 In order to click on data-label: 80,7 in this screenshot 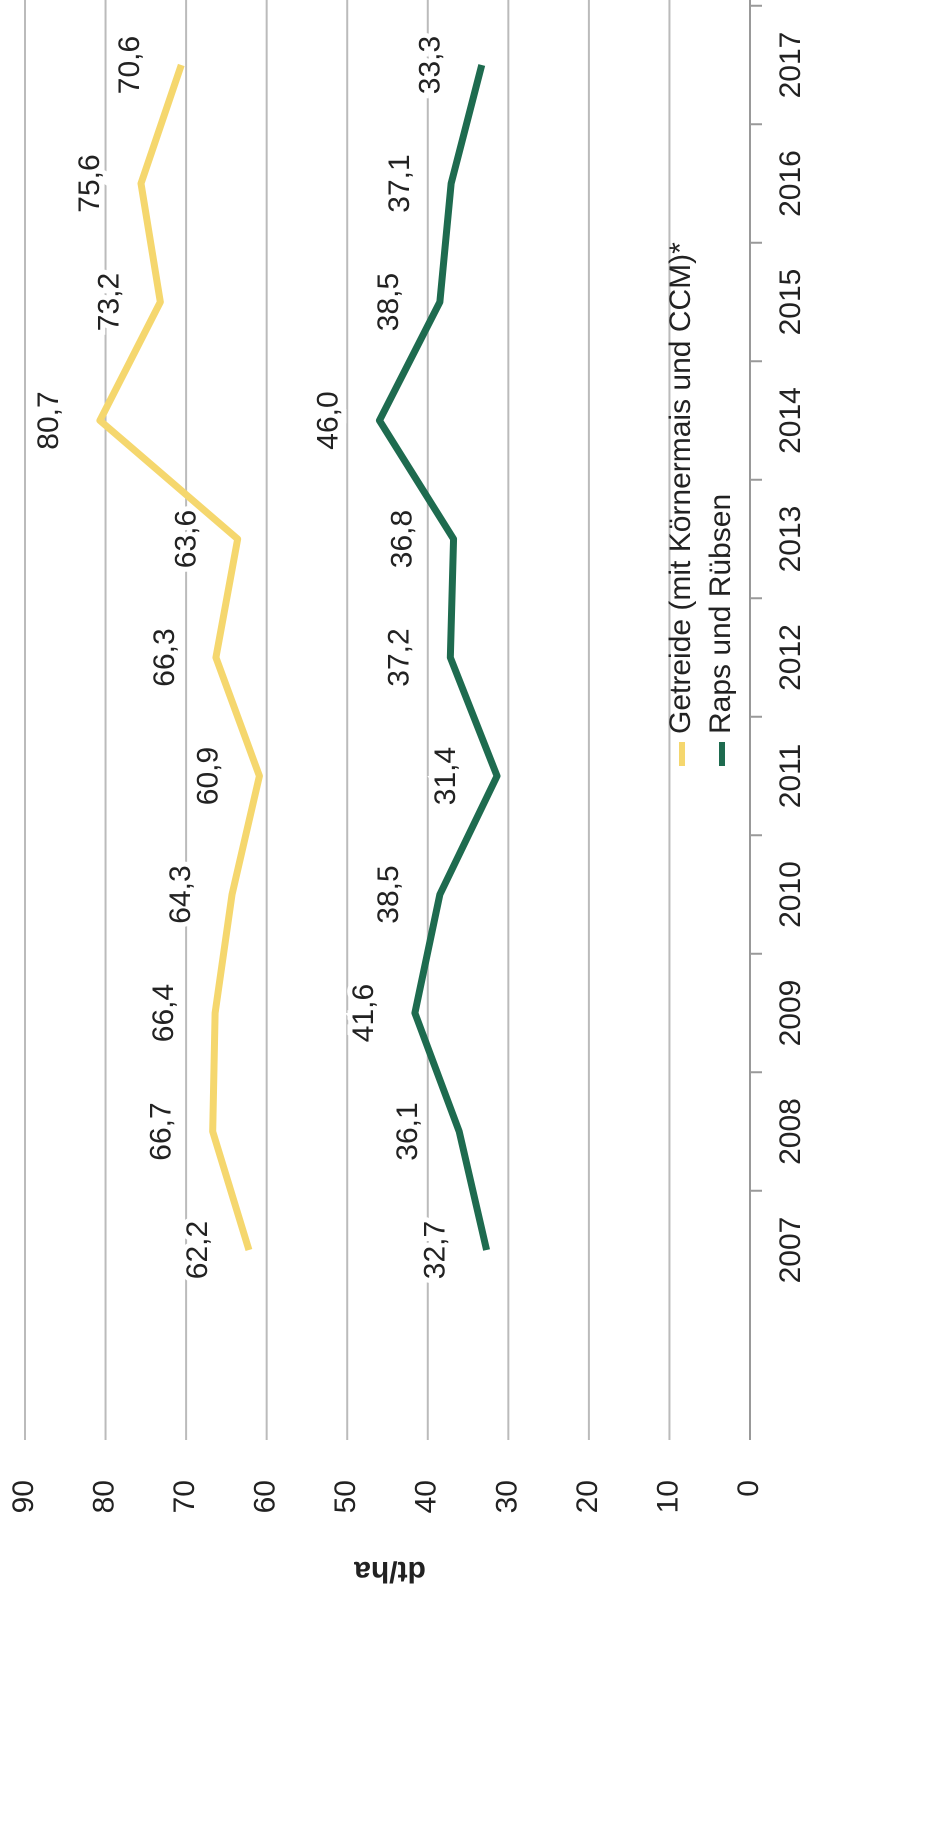, I will do `click(48, 420)`.